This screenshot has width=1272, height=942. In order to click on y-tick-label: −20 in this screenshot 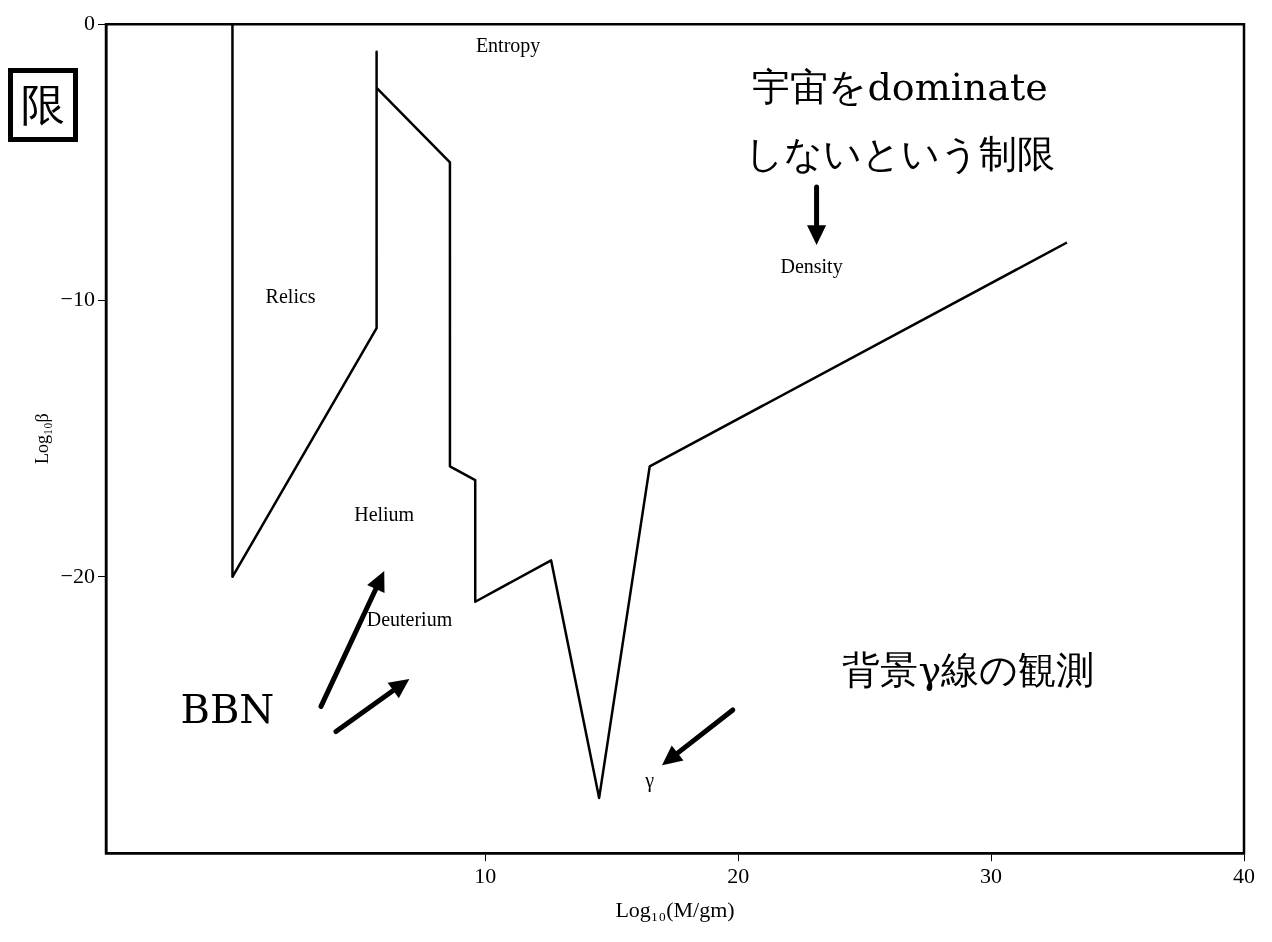, I will do `click(78, 575)`.